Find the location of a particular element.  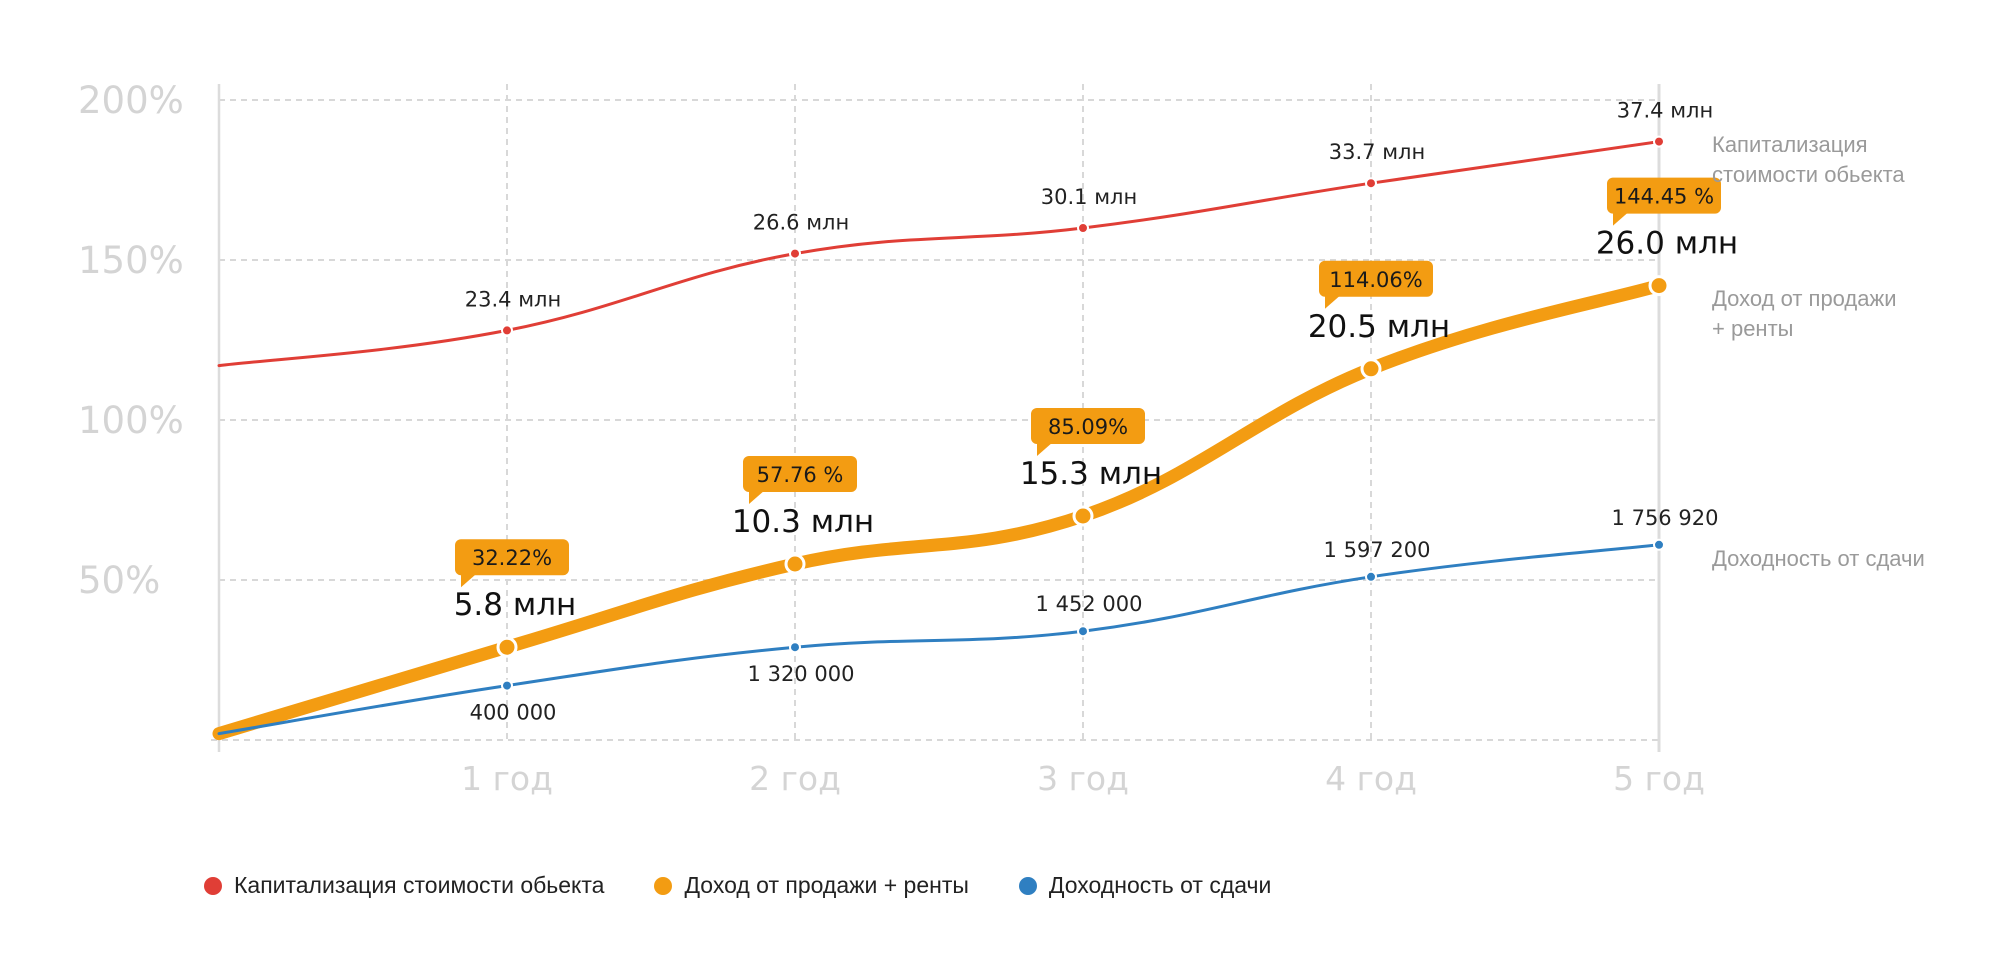

y-tick-label: 200% is located at coordinates (131, 100).